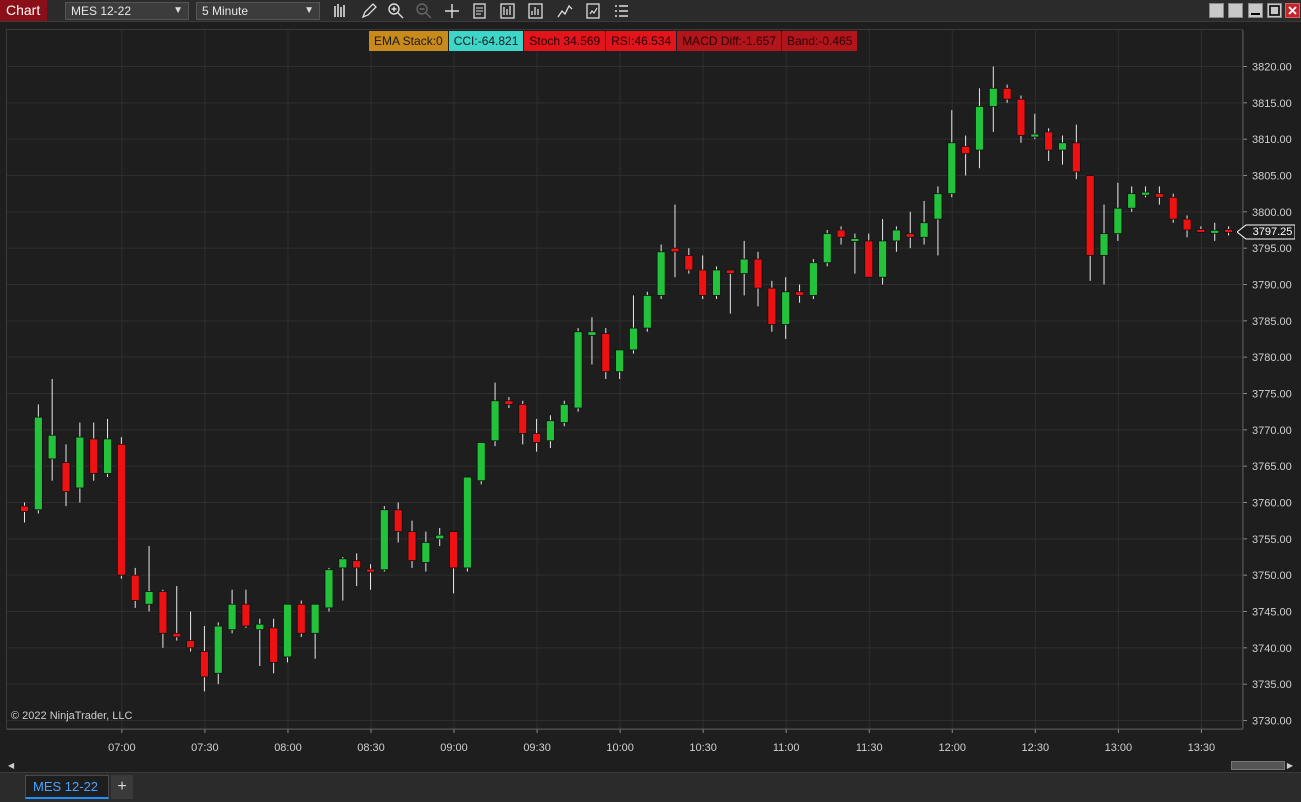  What do you see at coordinates (452, 11) in the screenshot?
I see `crosshair-icon` at bounding box center [452, 11].